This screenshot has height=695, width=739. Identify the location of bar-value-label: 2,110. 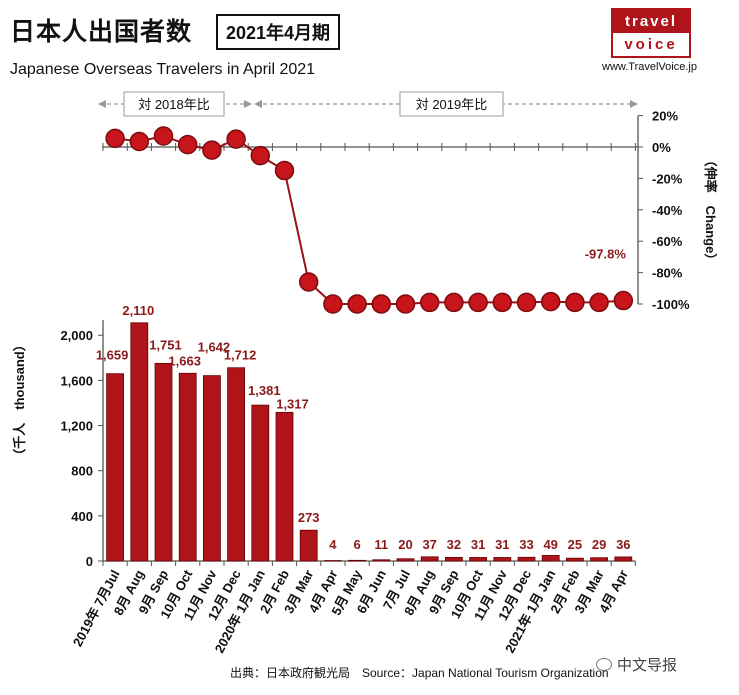
(138, 310).